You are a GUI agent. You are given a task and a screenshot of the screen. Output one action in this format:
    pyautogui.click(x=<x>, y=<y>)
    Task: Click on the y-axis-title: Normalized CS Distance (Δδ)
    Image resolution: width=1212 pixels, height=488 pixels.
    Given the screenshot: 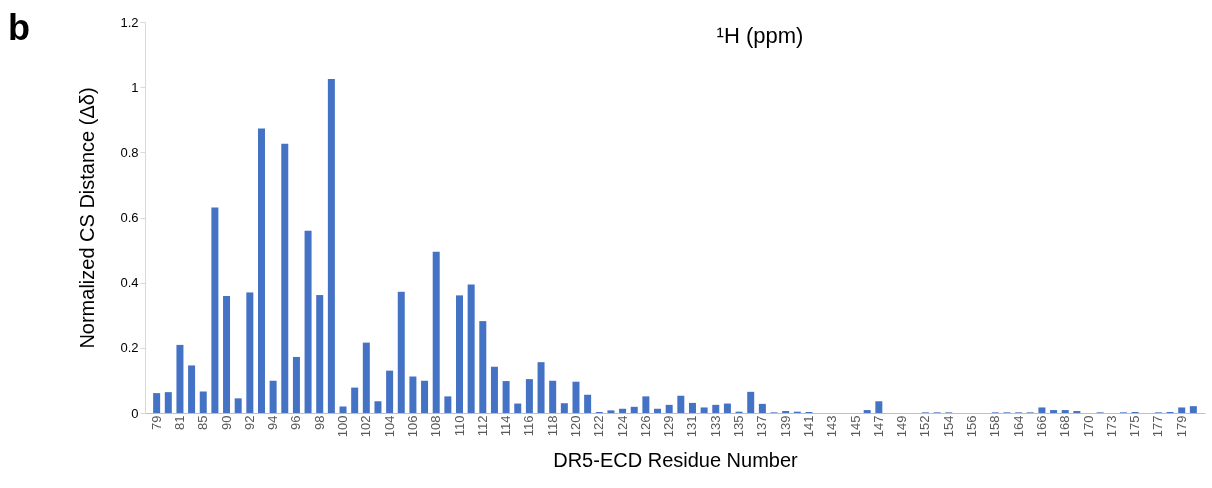 What is the action you would take?
    pyautogui.click(x=87, y=218)
    